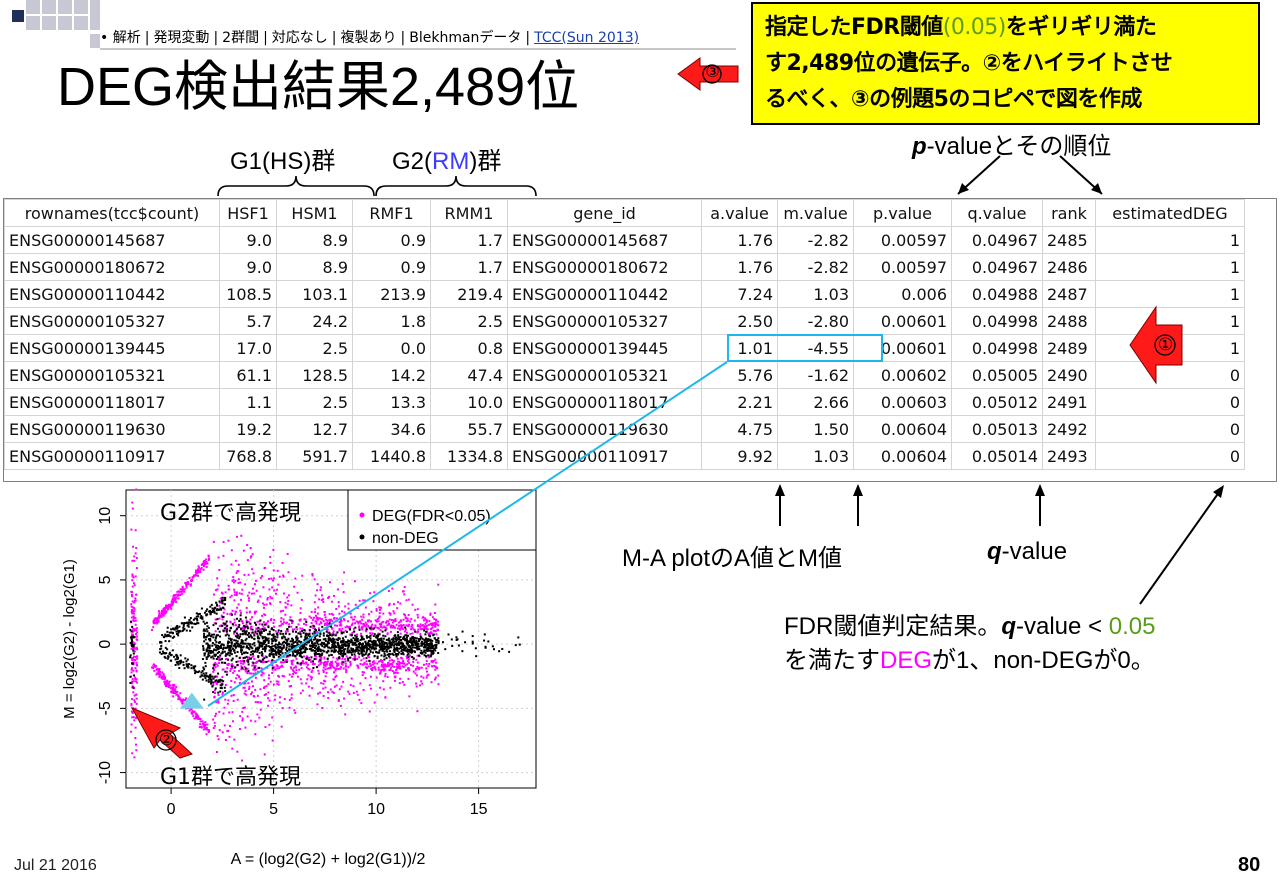  What do you see at coordinates (815, 402) in the screenshot?
I see `table-cell: 2.66` at bounding box center [815, 402].